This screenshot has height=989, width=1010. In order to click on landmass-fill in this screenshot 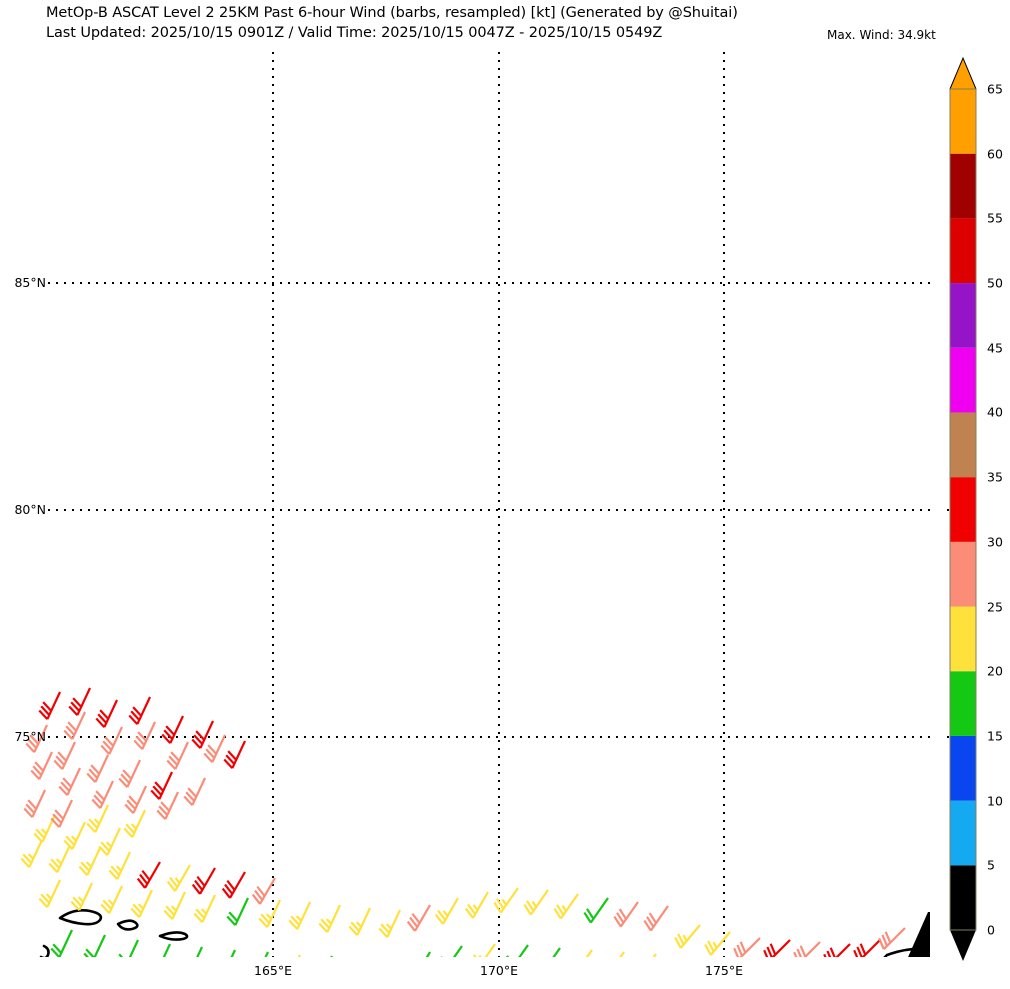, I will do `click(919, 934)`.